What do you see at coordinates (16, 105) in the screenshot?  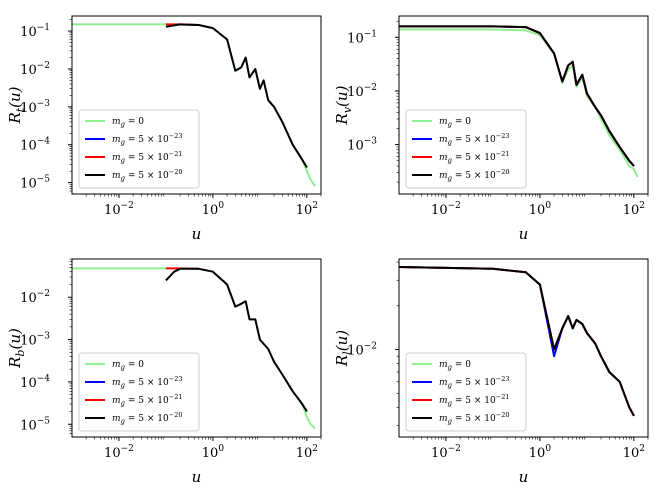 I see `y-axis-label: Rt(u)` at bounding box center [16, 105].